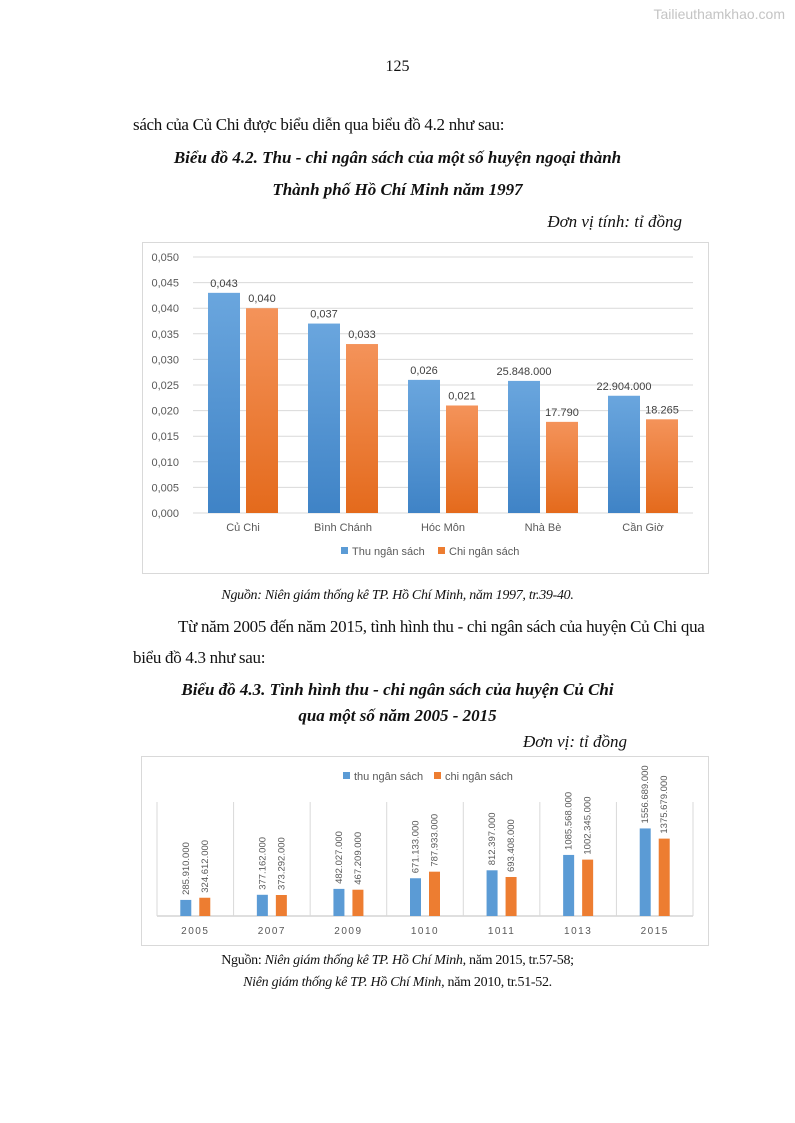 The height and width of the screenshot is (1123, 795). Describe the element at coordinates (425, 931) in the screenshot. I see `x-tick-label: 1010` at that location.